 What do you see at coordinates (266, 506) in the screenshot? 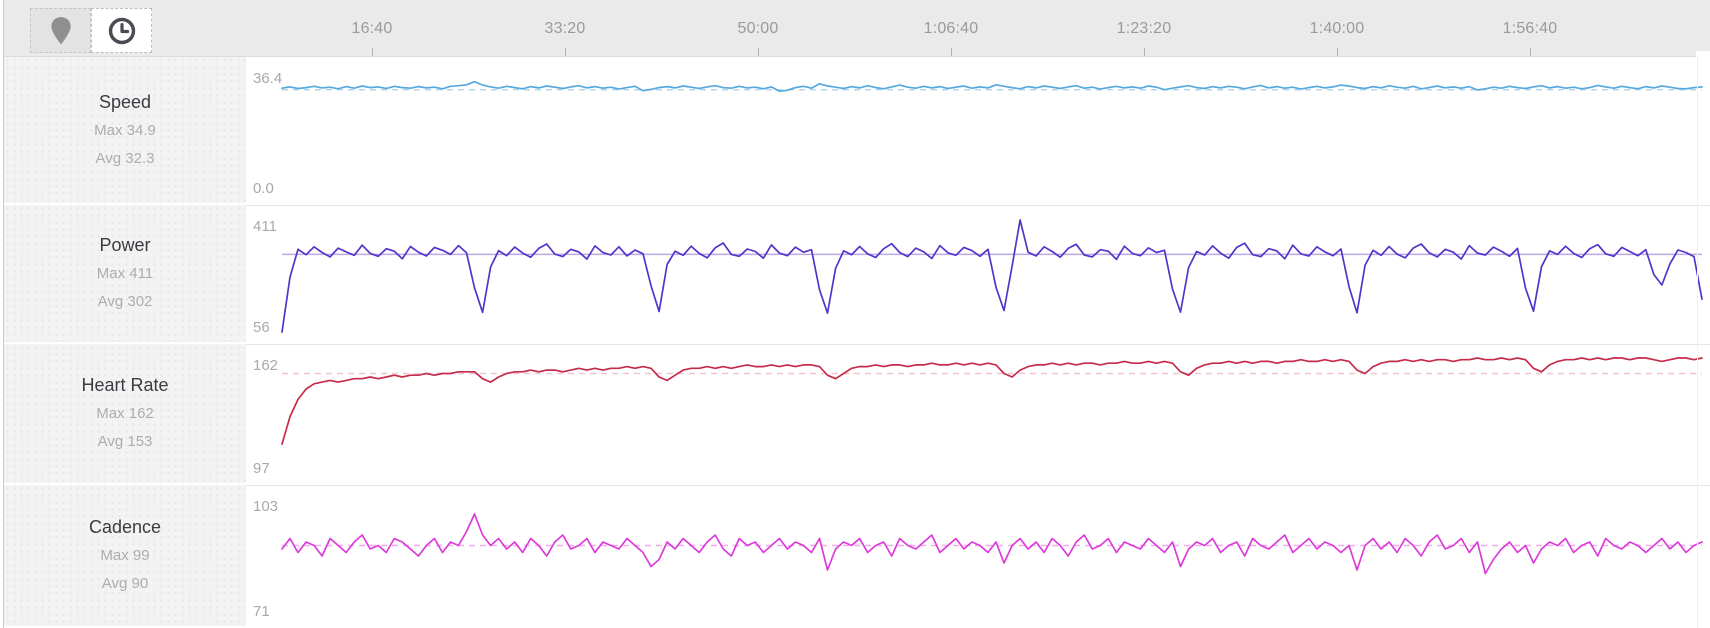
I see `y-axis-max-label: 103` at bounding box center [266, 506].